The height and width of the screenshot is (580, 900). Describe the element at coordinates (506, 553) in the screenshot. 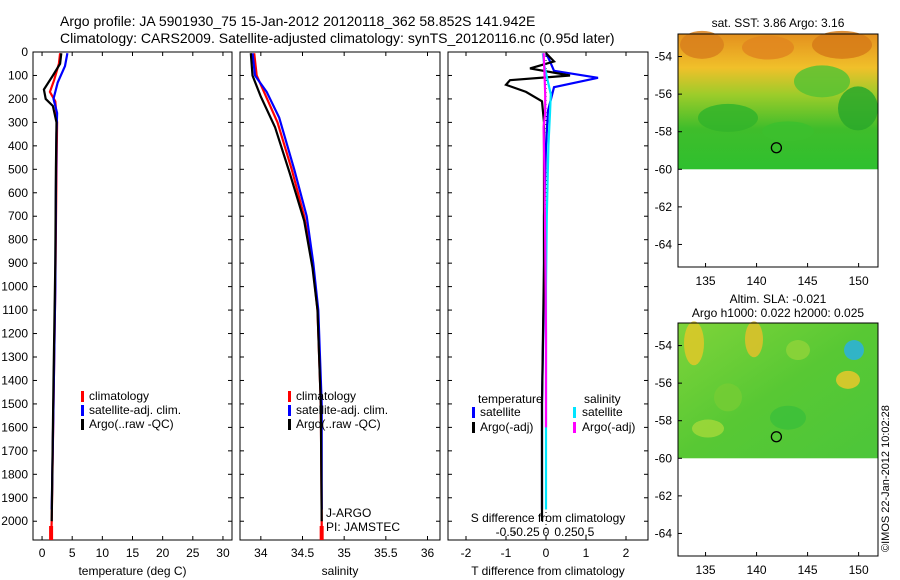

I see `x-tick-label: -1` at that location.